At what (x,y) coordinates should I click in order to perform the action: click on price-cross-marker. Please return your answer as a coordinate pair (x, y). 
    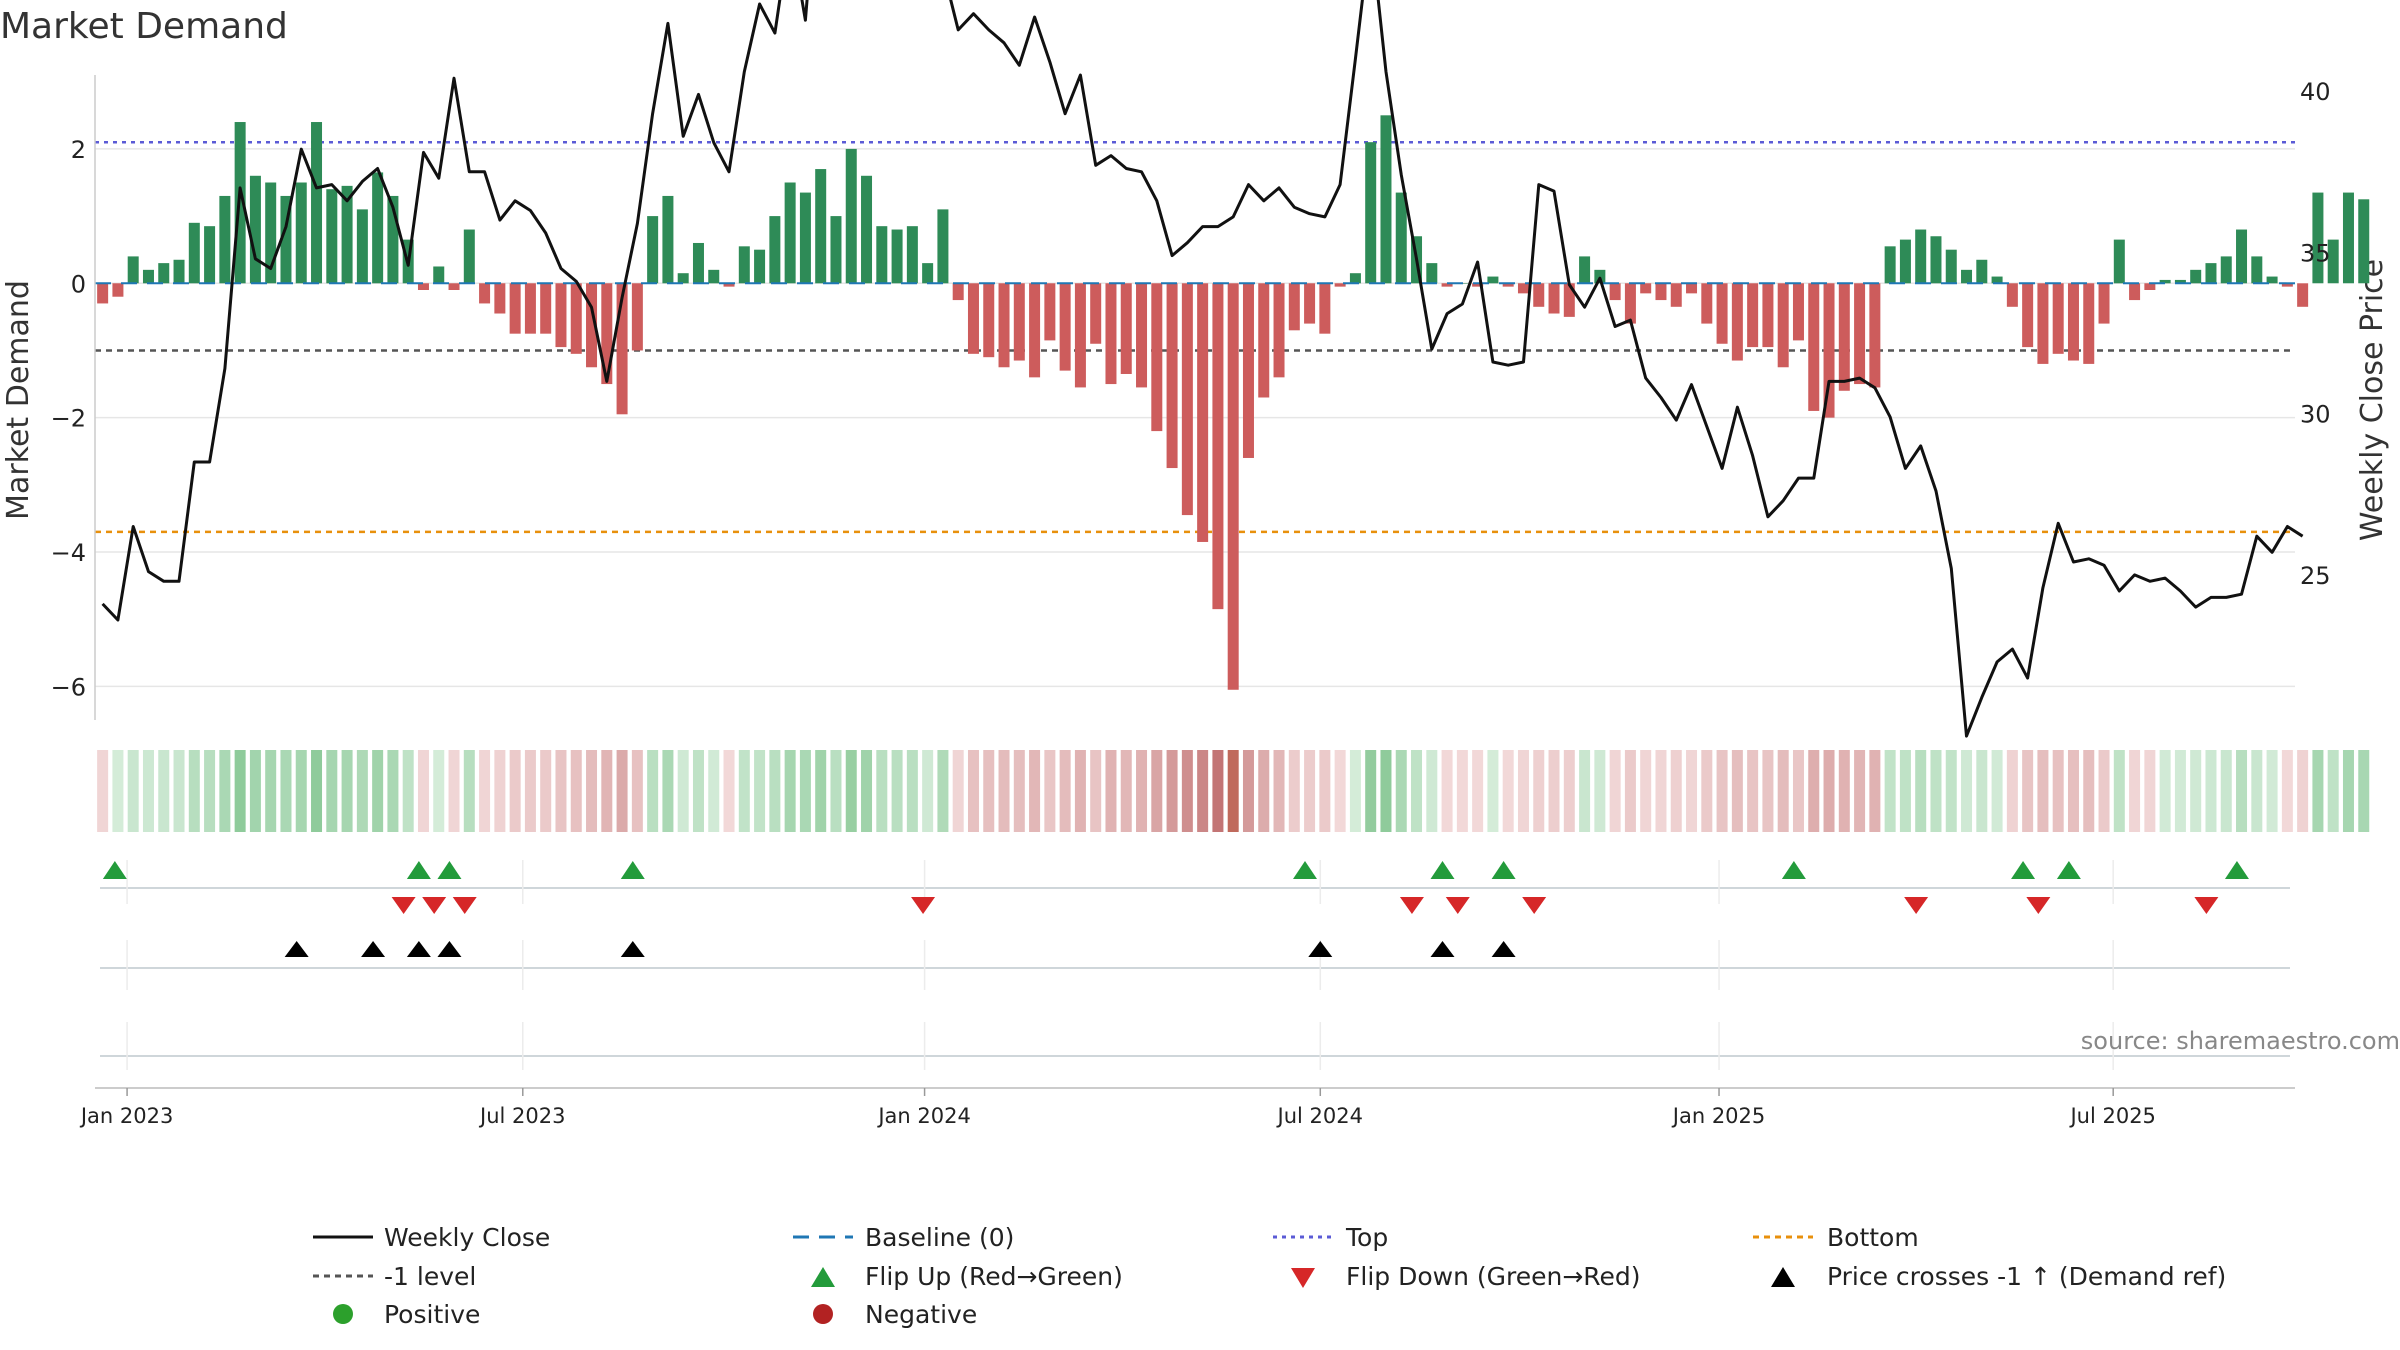
    Looking at the image, I should click on (418, 949).